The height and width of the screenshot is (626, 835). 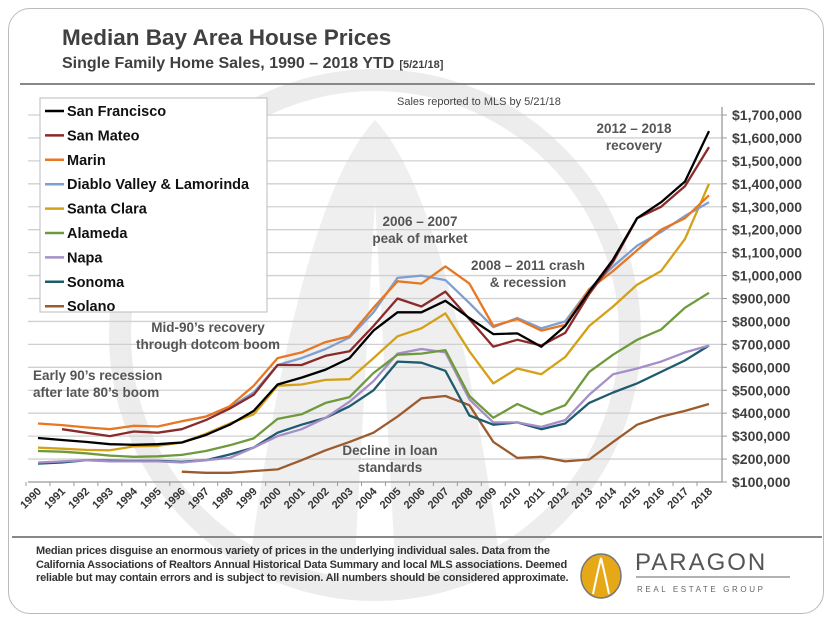 I want to click on y-tick-label: $1,000,000, so click(x=767, y=276).